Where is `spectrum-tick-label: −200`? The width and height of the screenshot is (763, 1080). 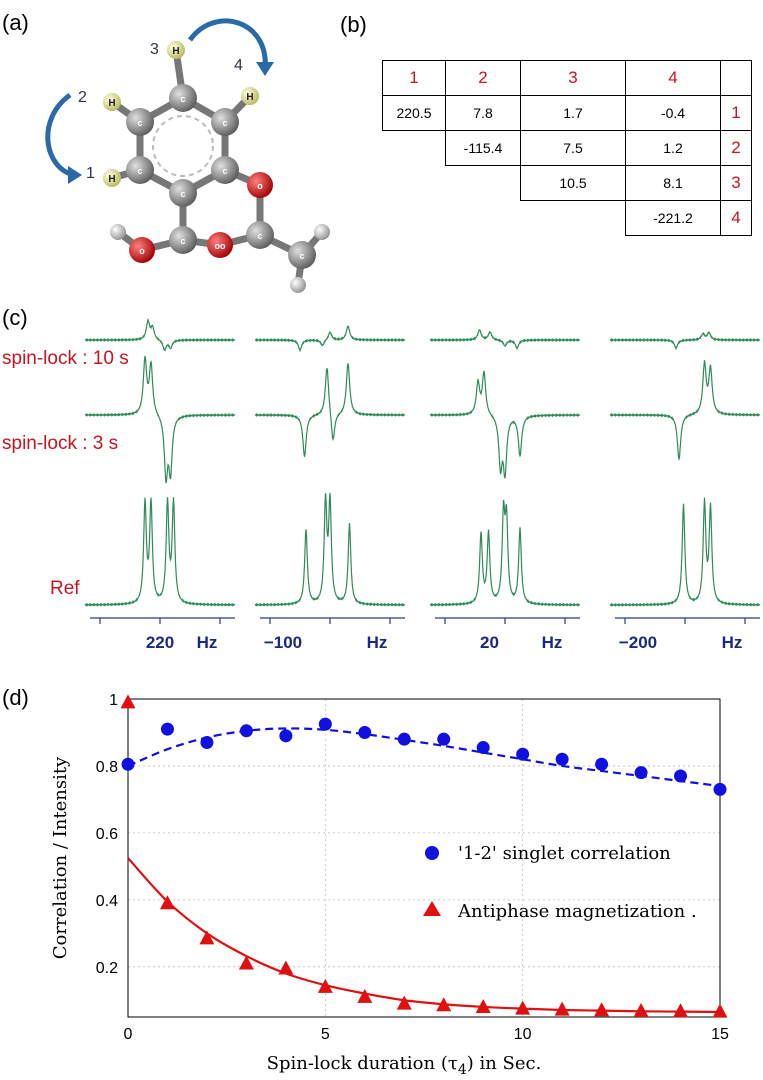 spectrum-tick-label: −200 is located at coordinates (638, 642).